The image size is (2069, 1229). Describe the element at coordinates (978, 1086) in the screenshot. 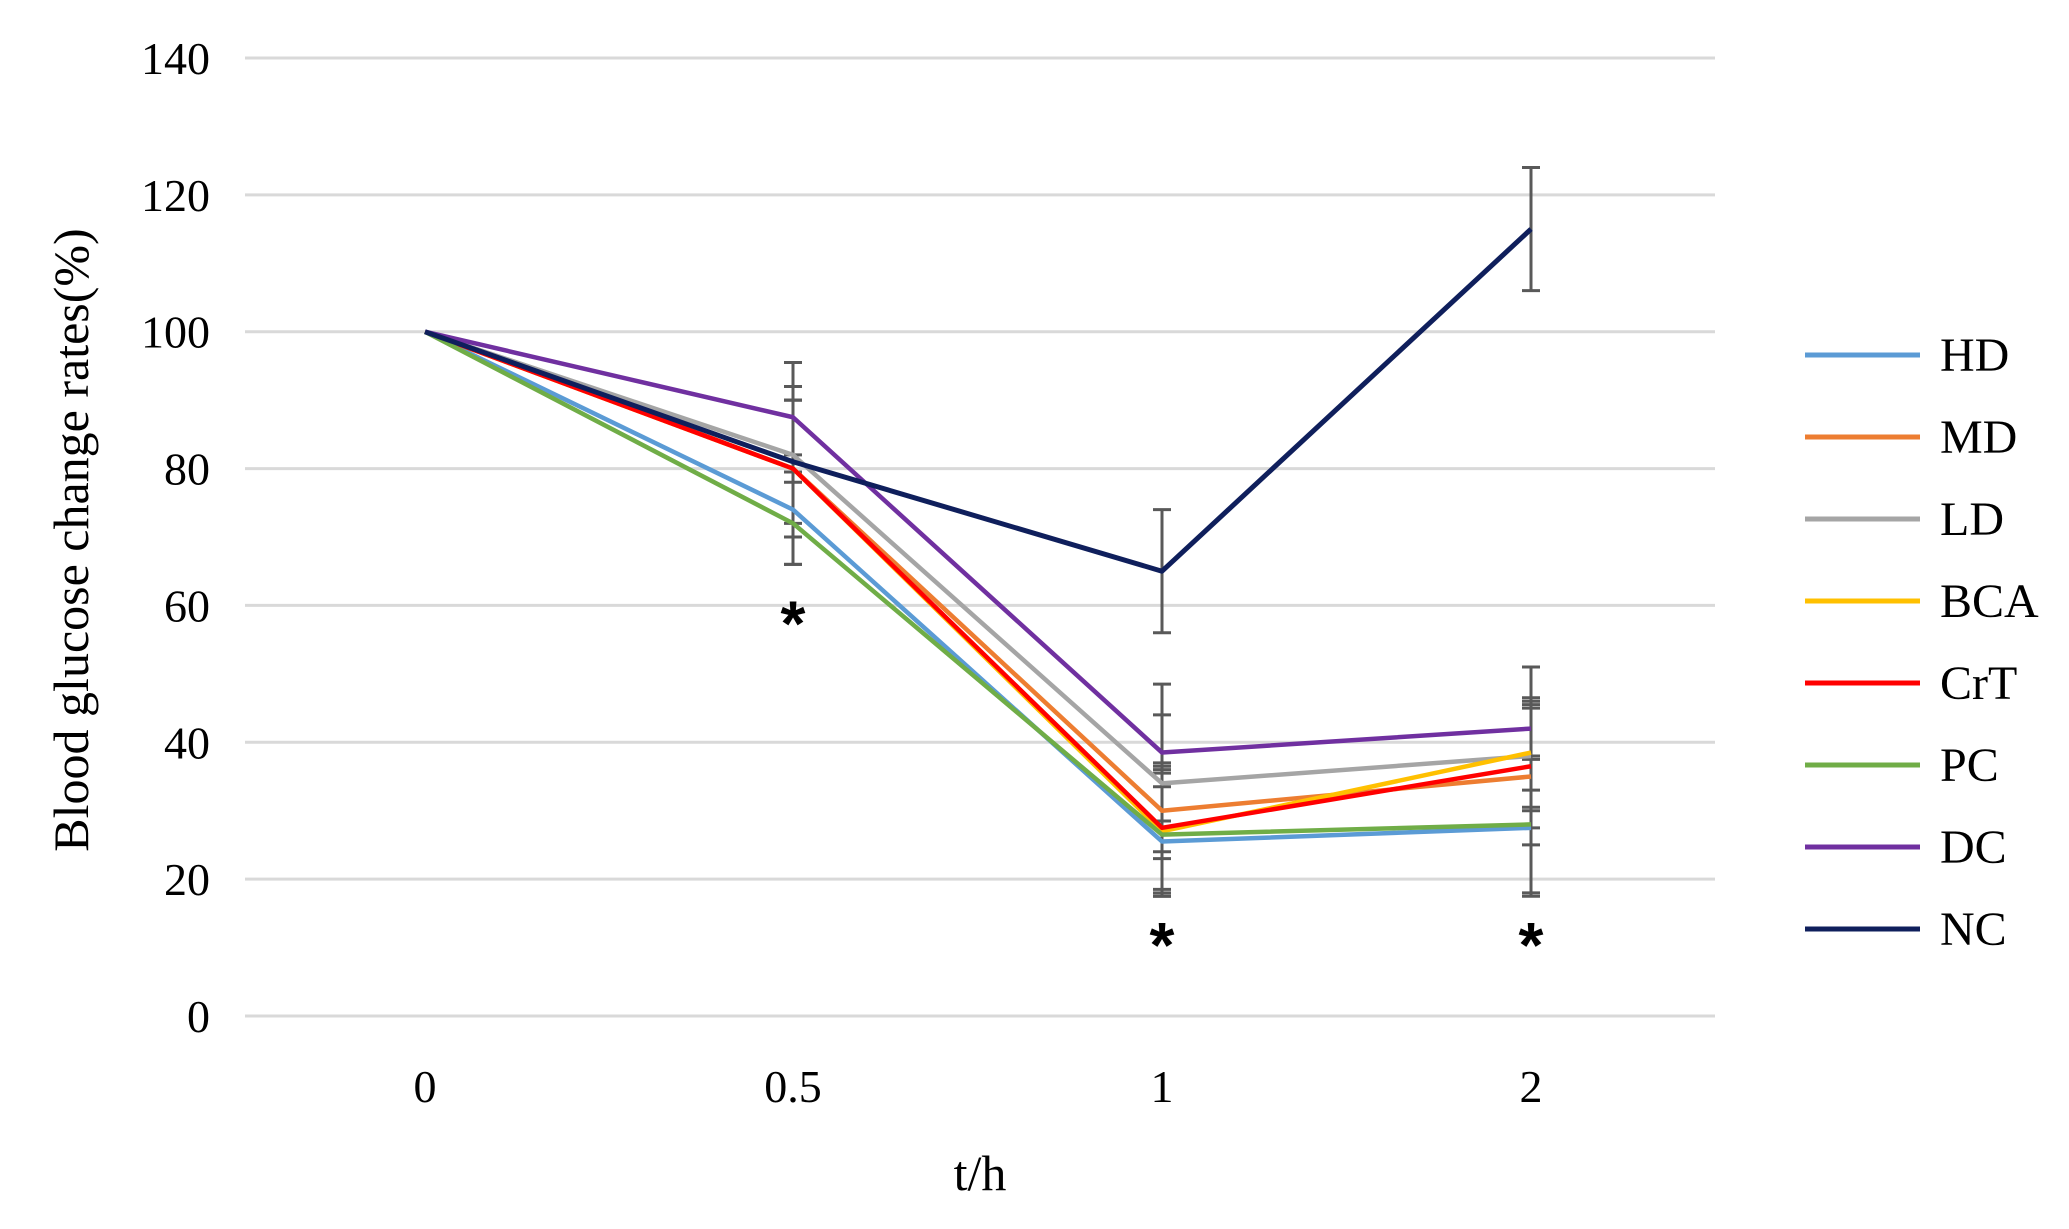

I see `x-axis-ticks: 0 0.5 1 2` at that location.